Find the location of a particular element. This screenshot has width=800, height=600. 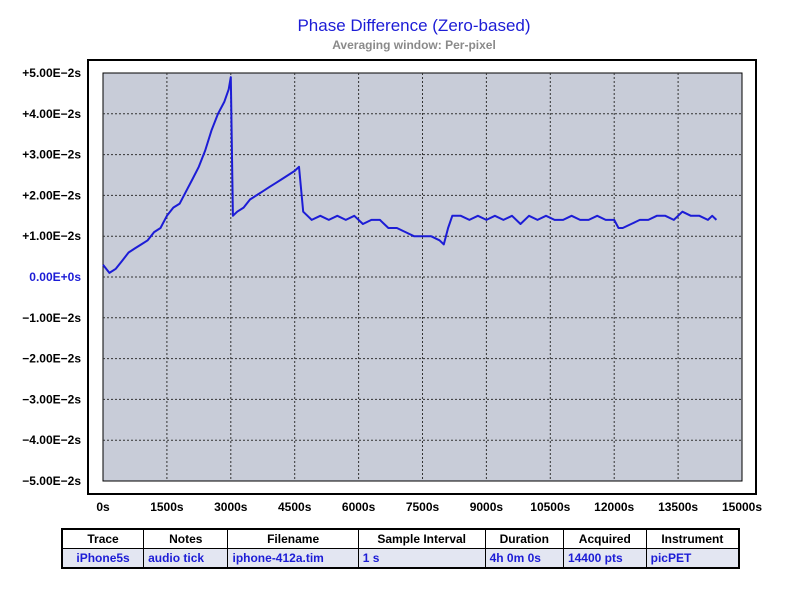

header-acquired: Acquired is located at coordinates (604, 538).